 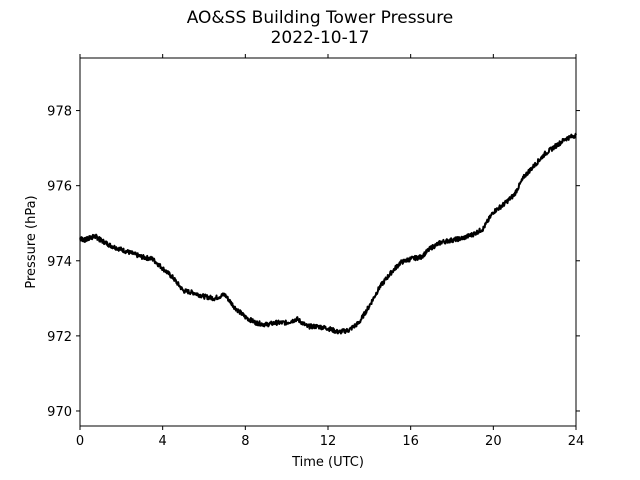 I want to click on y-tick-label: 972, so click(x=59, y=337).